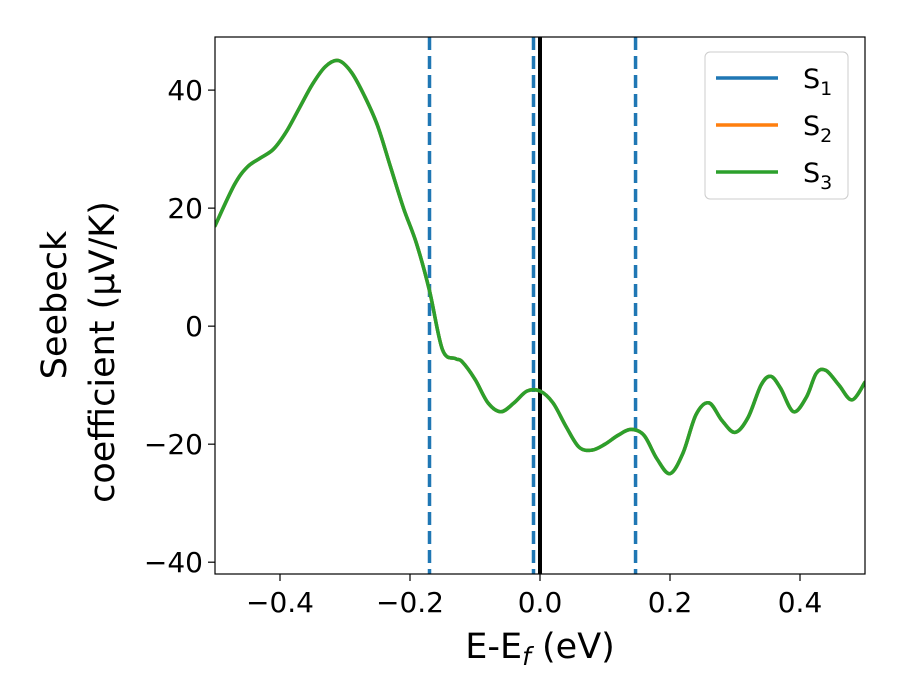 The width and height of the screenshot is (900, 700). Describe the element at coordinates (540, 649) in the screenshot. I see `x-axis-title: E-Ef (eV)` at that location.